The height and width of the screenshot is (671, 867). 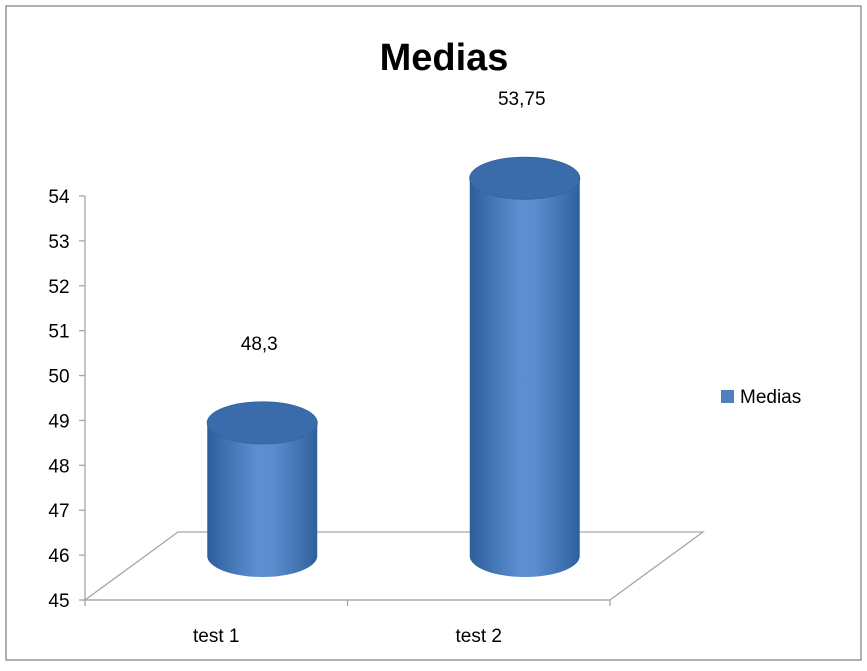 I want to click on y-tick-label: 49, so click(x=58, y=421).